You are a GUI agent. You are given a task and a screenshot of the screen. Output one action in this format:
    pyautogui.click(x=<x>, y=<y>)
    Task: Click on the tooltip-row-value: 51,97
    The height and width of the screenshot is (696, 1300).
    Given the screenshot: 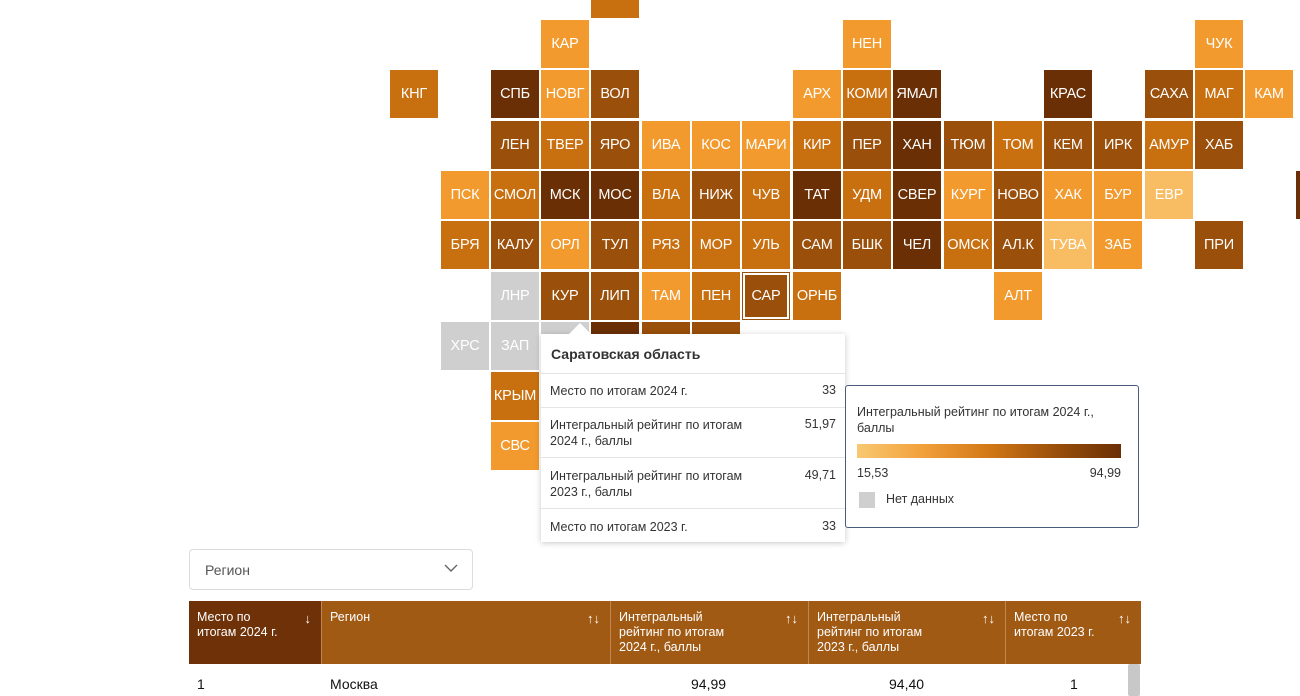 What is the action you would take?
    pyautogui.click(x=820, y=424)
    